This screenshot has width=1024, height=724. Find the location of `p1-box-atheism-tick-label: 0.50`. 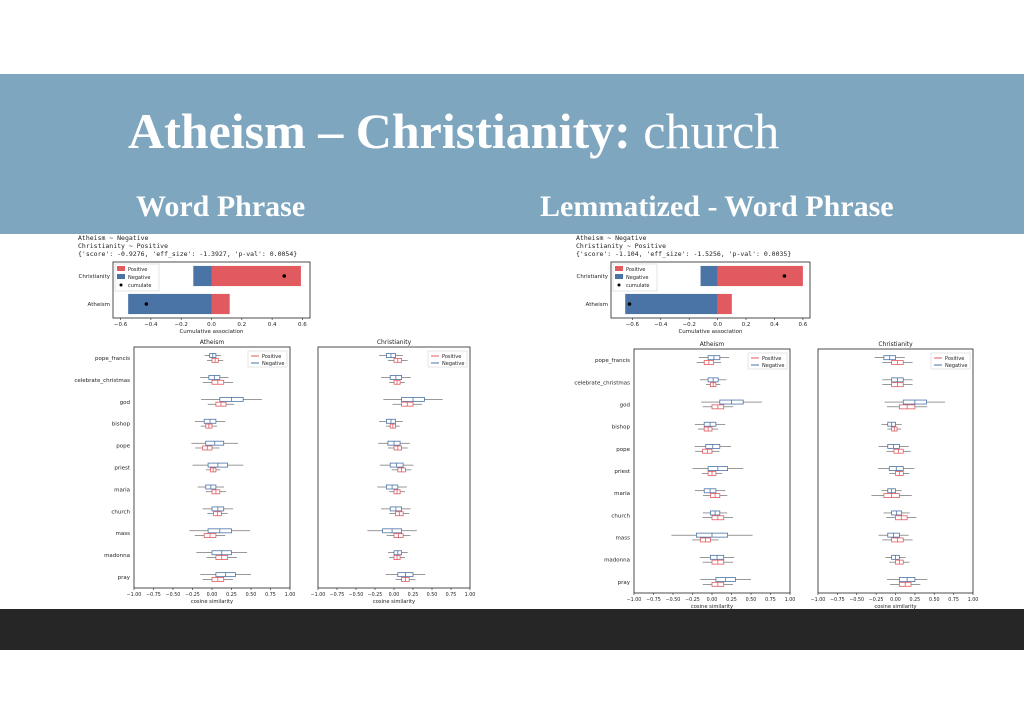

p1-box-atheism-tick-label: 0.50 is located at coordinates (251, 595).